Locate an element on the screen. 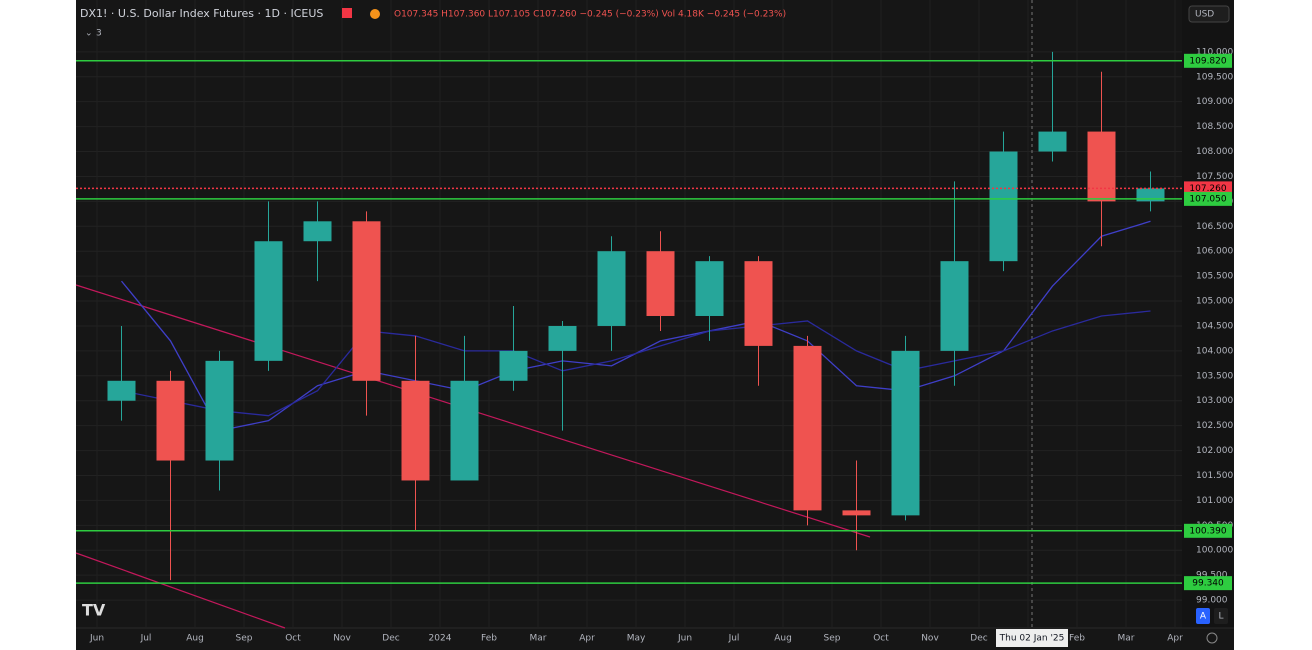 This screenshot has width=1312, height=650. y-tick-label: 109.000 is located at coordinates (1214, 102).